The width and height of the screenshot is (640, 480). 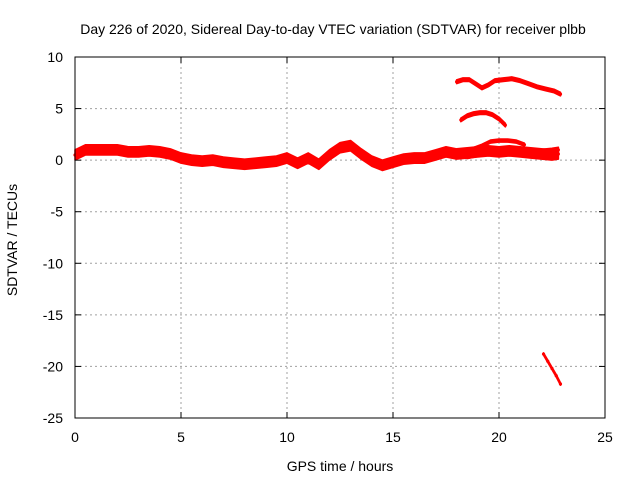 What do you see at coordinates (393, 437) in the screenshot?
I see `x-tick-label: 15` at bounding box center [393, 437].